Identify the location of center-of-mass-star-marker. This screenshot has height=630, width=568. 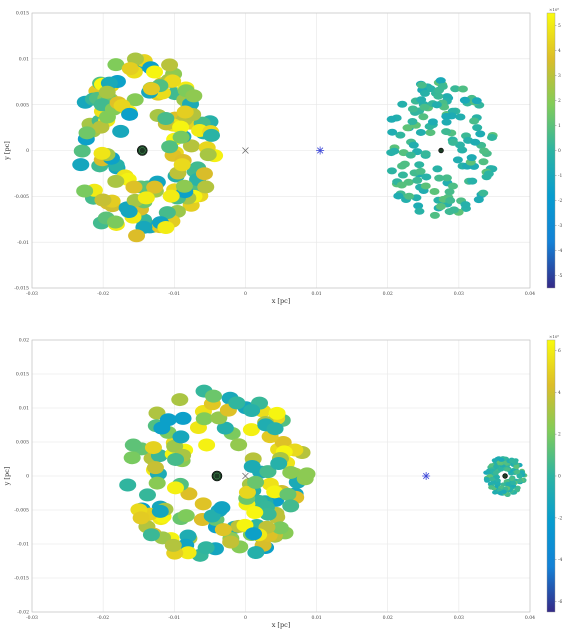
(320, 150).